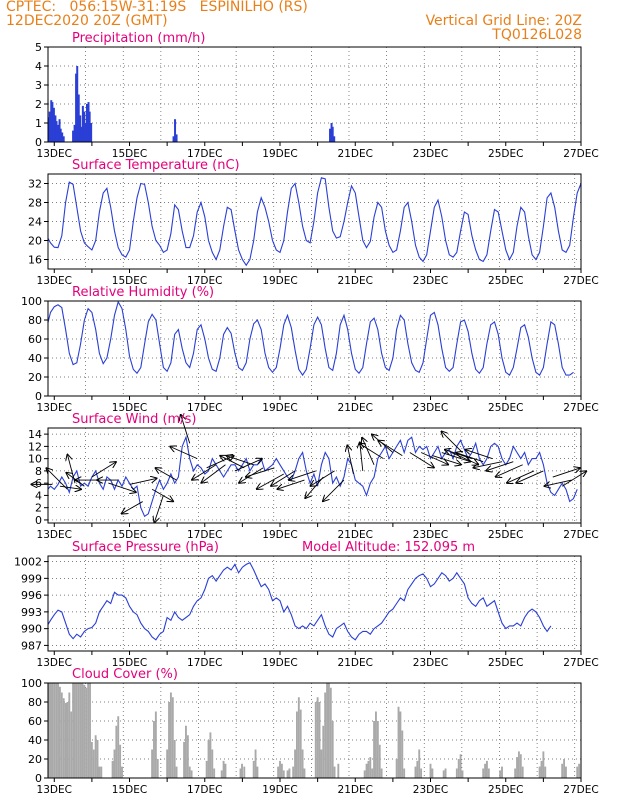 This screenshot has height=800, width=618. Describe the element at coordinates (35, 203) in the screenshot. I see `y-tick-label: 28` at that location.